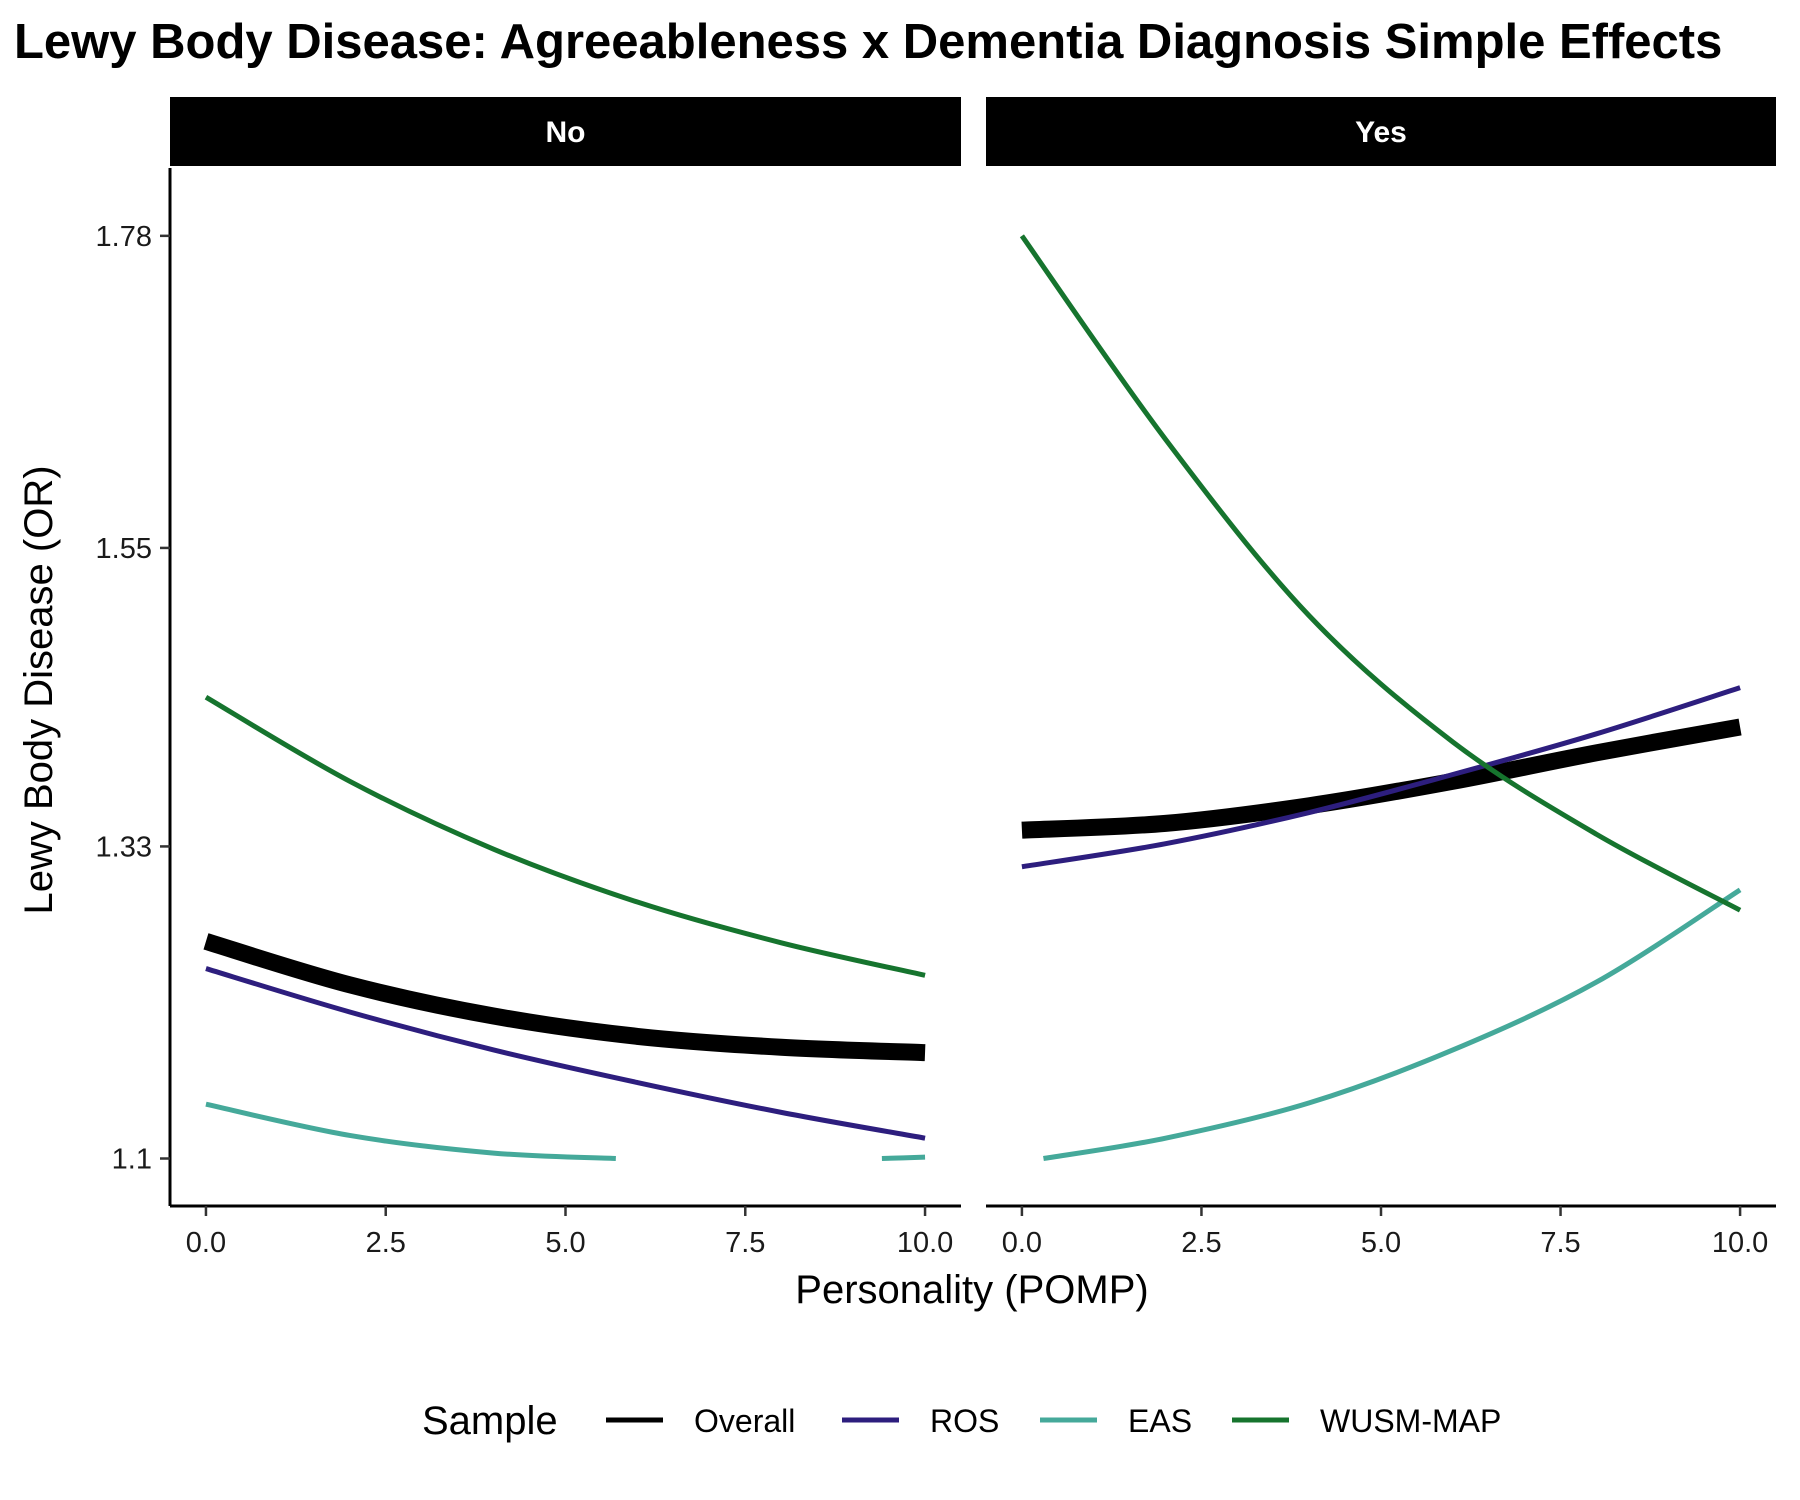  I want to click on legend-title: Sample, so click(490, 1421).